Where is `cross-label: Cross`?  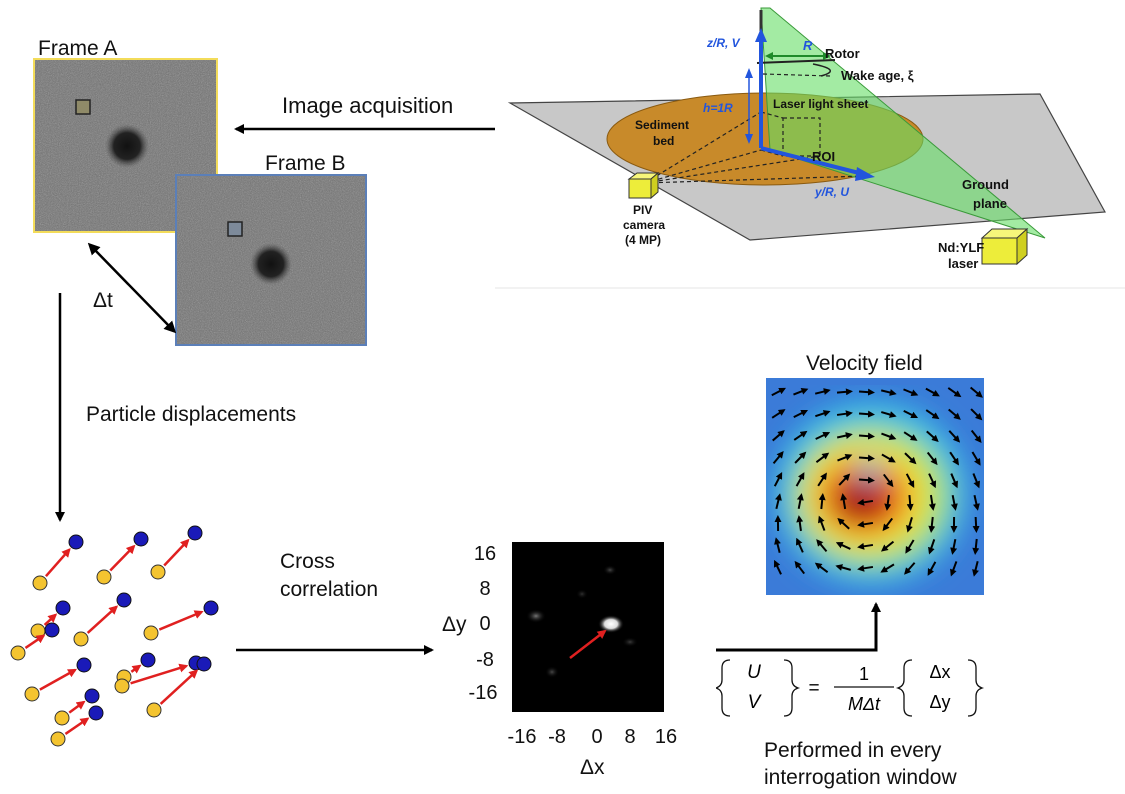 cross-label: Cross is located at coordinates (307, 561).